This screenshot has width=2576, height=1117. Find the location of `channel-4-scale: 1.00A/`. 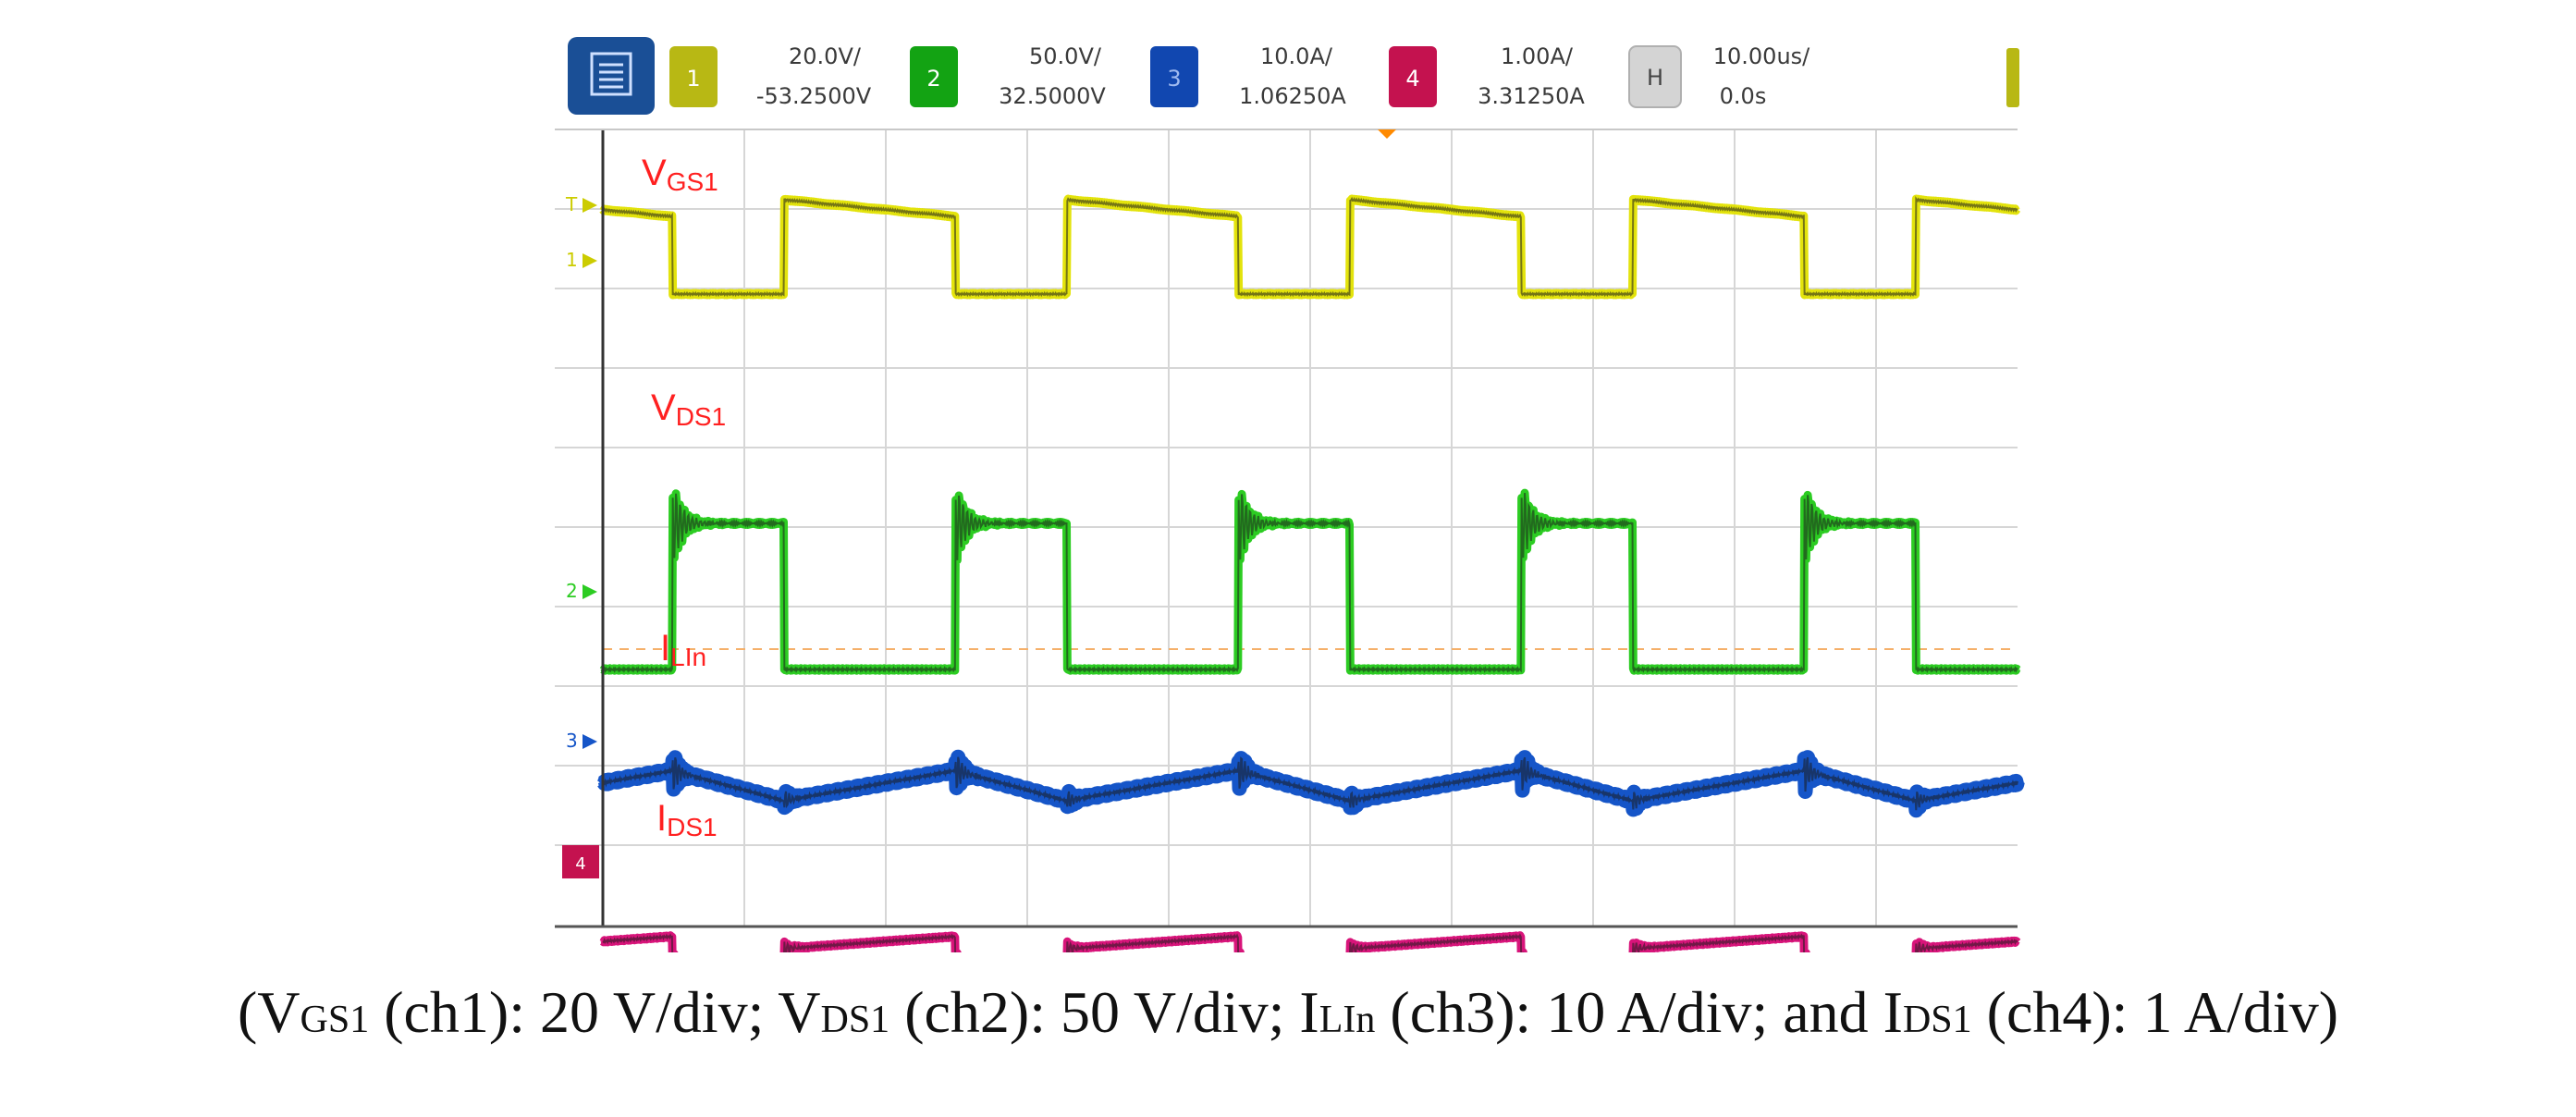

channel-4-scale: 1.00A/ is located at coordinates (1537, 56).